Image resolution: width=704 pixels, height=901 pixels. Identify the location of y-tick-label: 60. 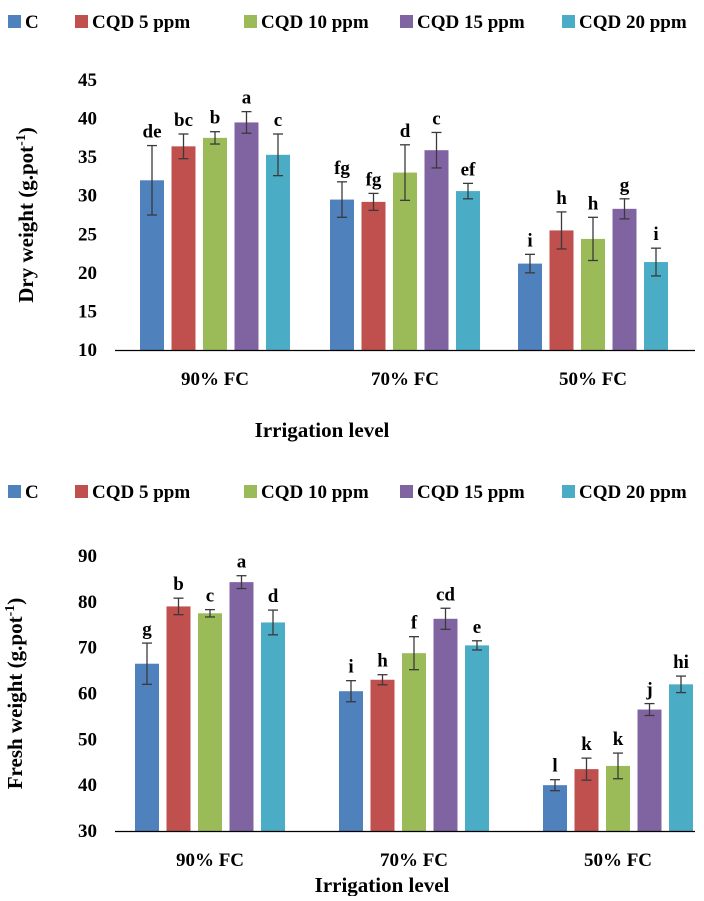
(87, 694).